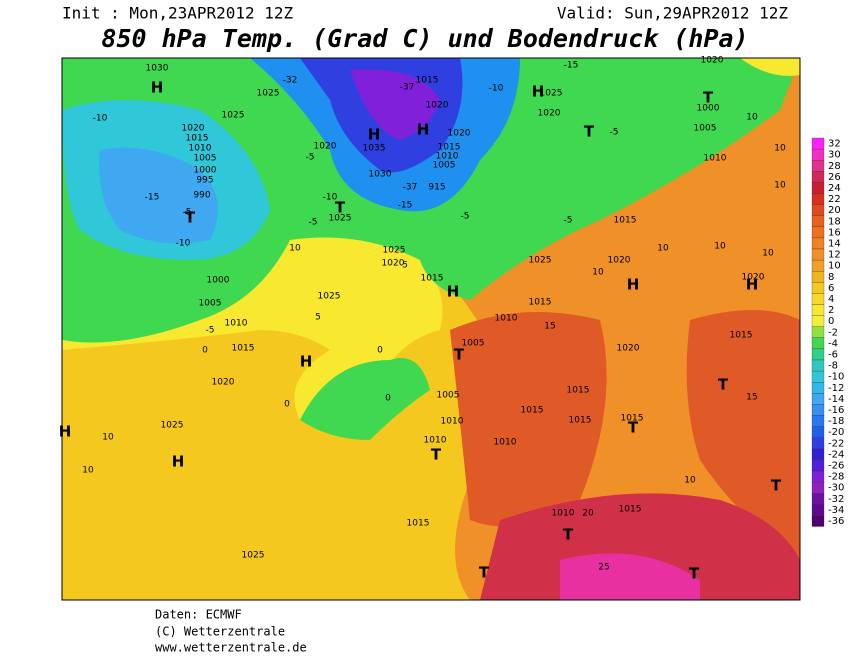 Image resolution: width=850 pixels, height=661 pixels. I want to click on colorbar-label: 18, so click(834, 221).